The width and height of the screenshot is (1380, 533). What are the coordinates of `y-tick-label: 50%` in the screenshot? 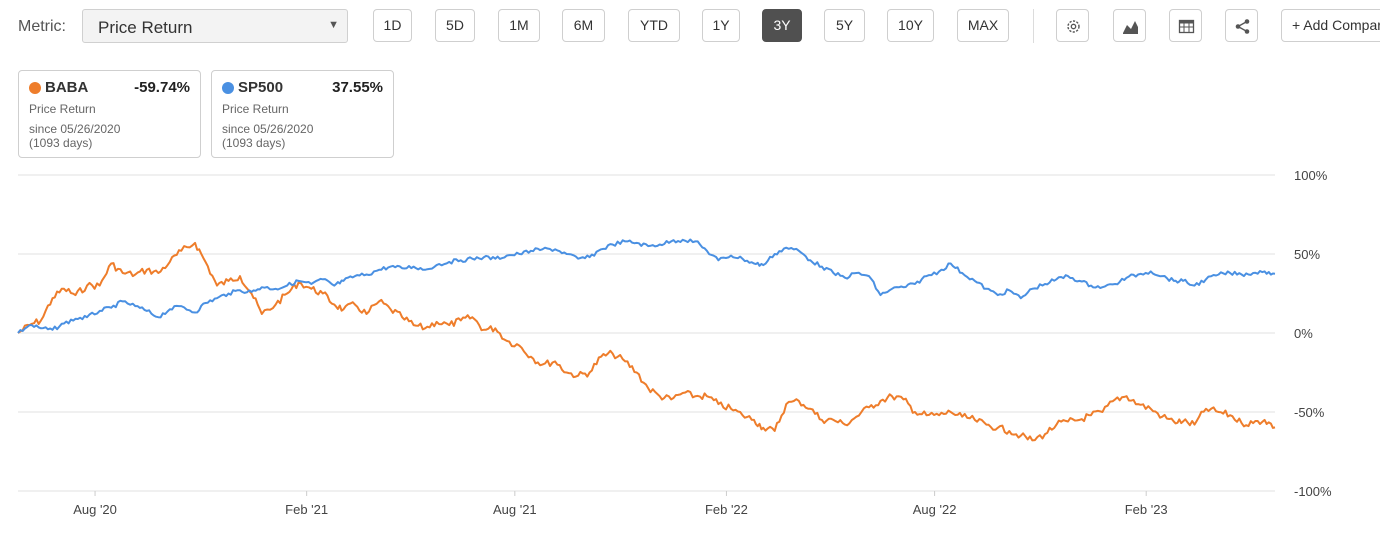 It's located at (1307, 254).